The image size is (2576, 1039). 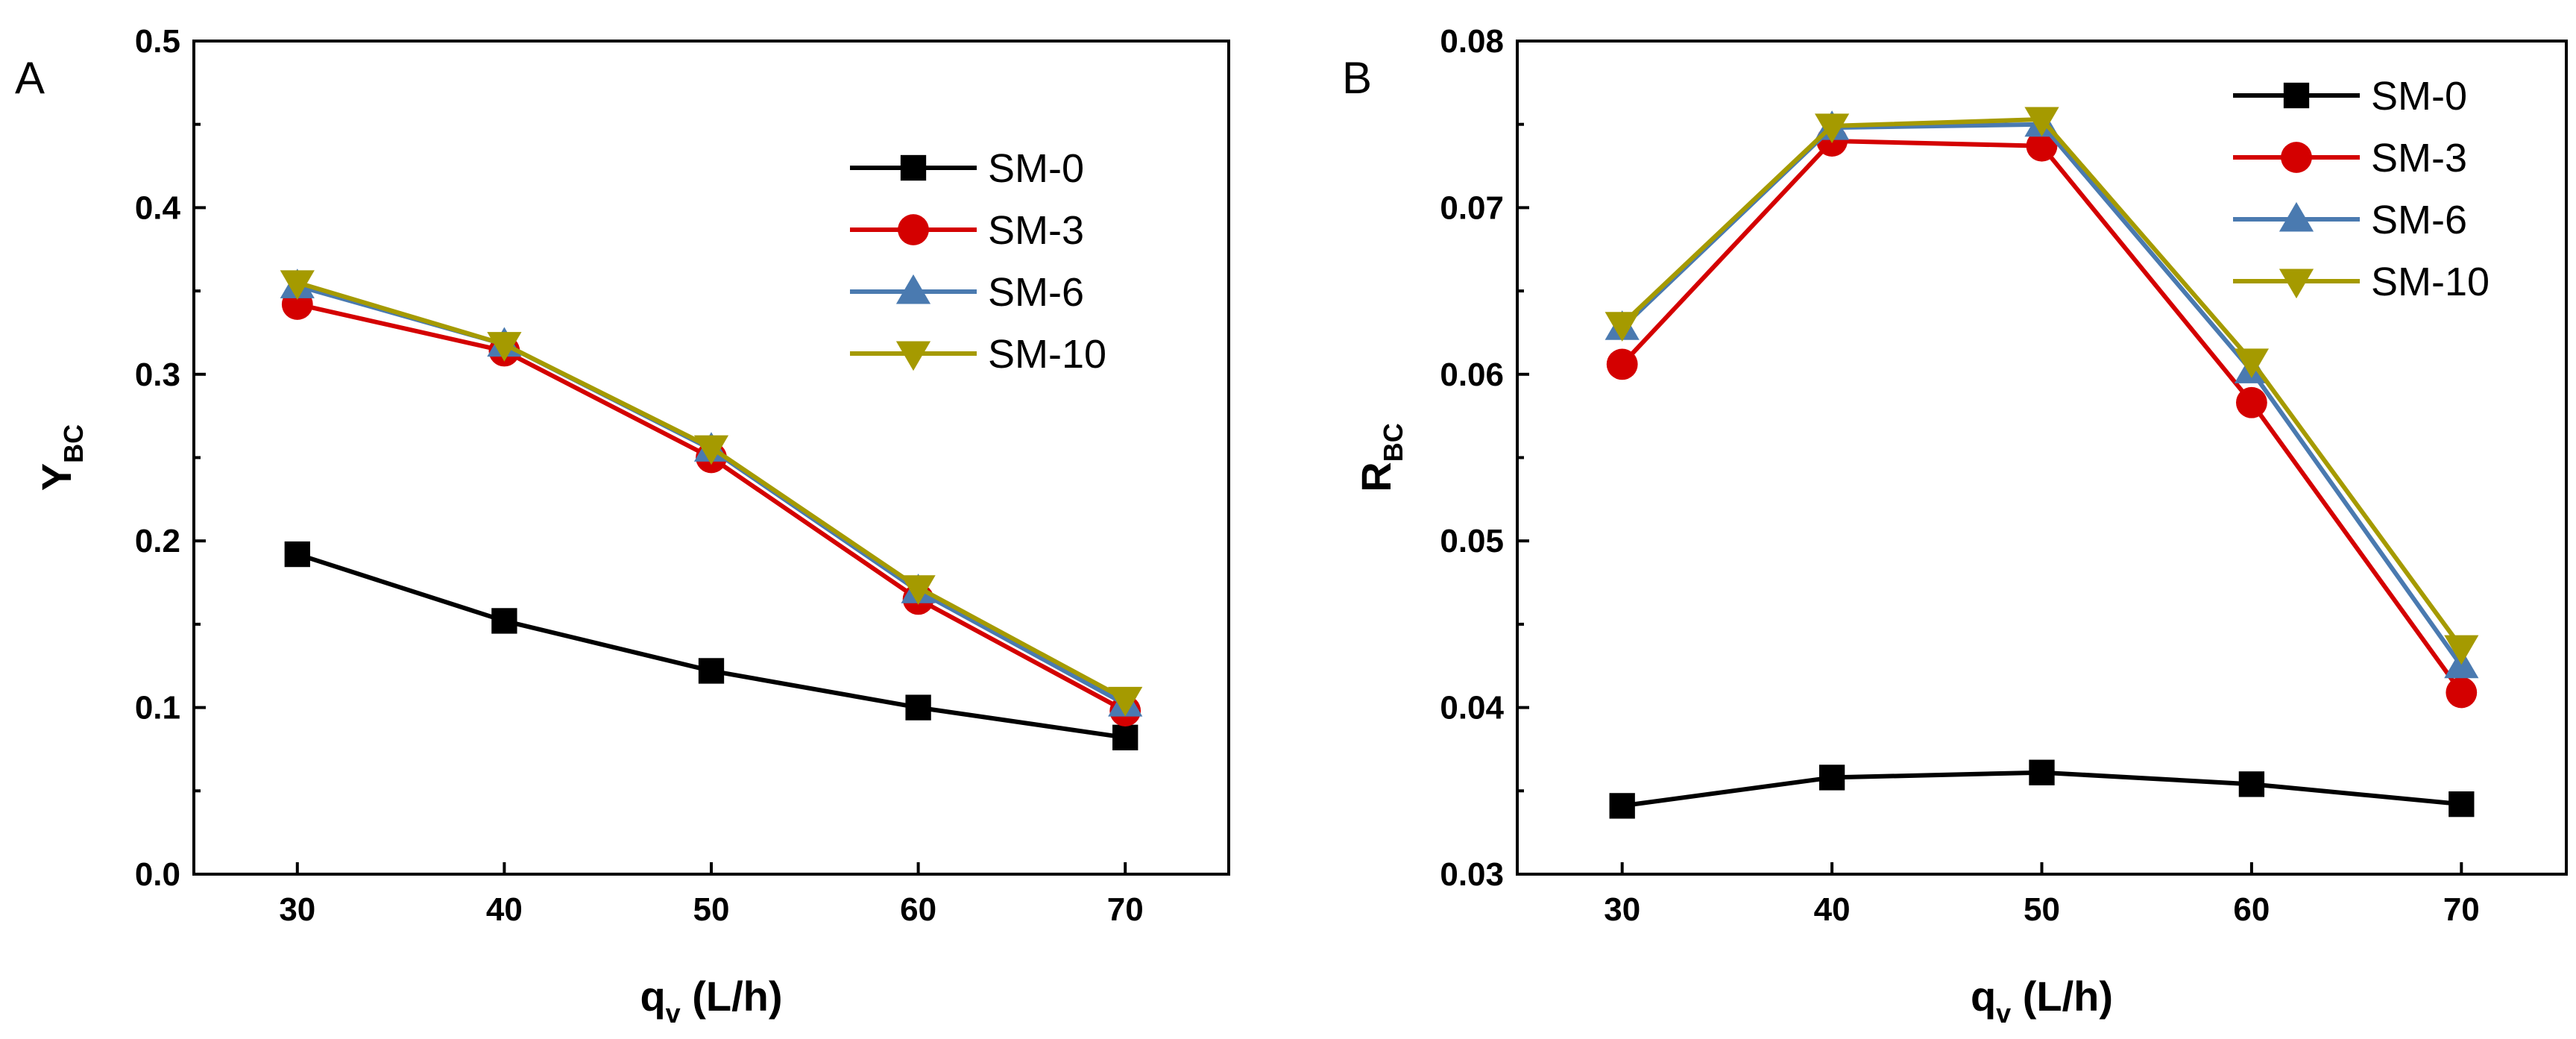 What do you see at coordinates (158, 207) in the screenshot?
I see `y-tick-label: 0.4` at bounding box center [158, 207].